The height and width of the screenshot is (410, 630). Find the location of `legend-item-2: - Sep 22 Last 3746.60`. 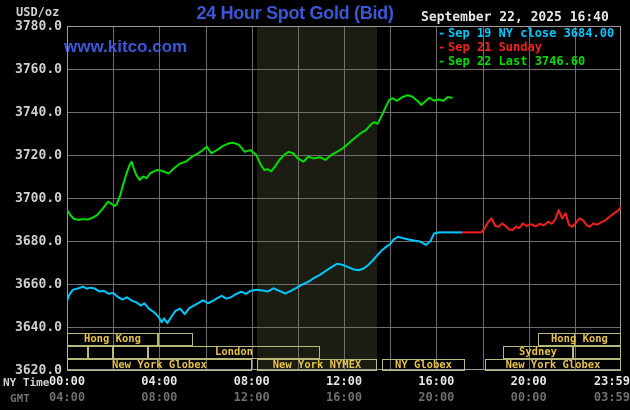

legend-item-2: - Sep 22 Last 3746.60 is located at coordinates (526, 61).